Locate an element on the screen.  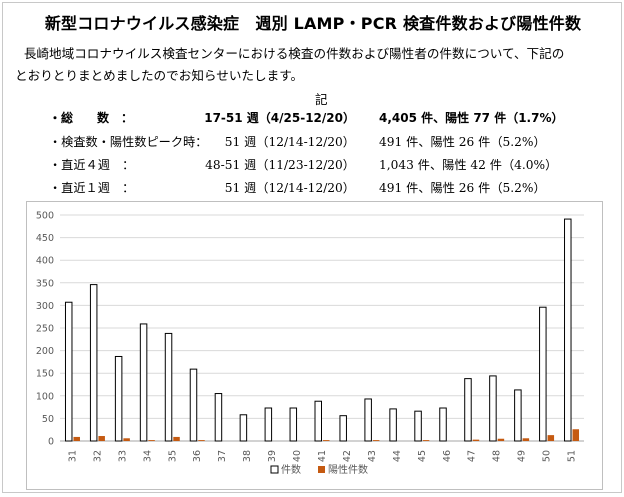
x-tick-label: 44 is located at coordinates (397, 456).